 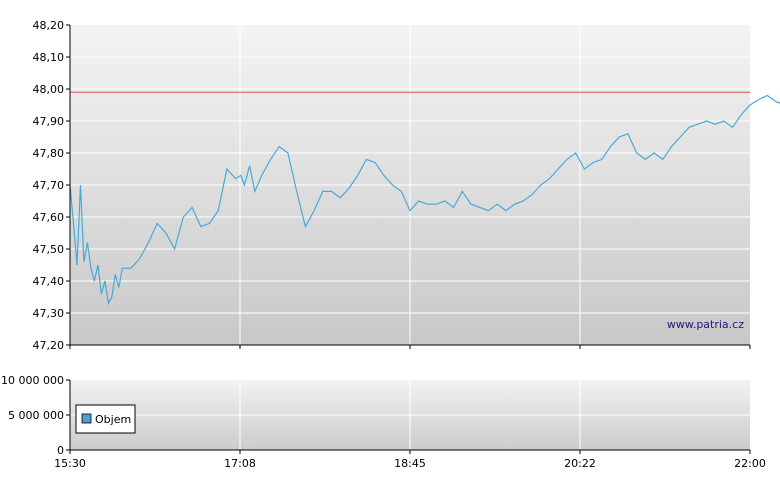 I want to click on x-tick-label: 17:08, so click(x=240, y=463).